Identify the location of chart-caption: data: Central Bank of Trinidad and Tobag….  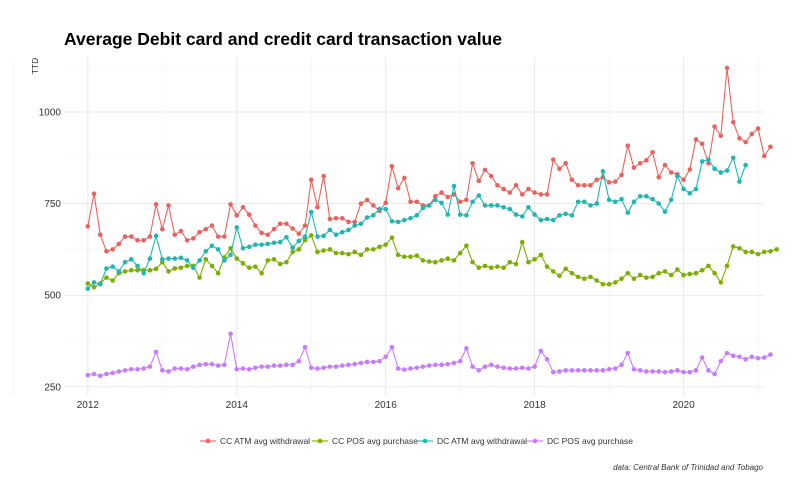
(688, 467).